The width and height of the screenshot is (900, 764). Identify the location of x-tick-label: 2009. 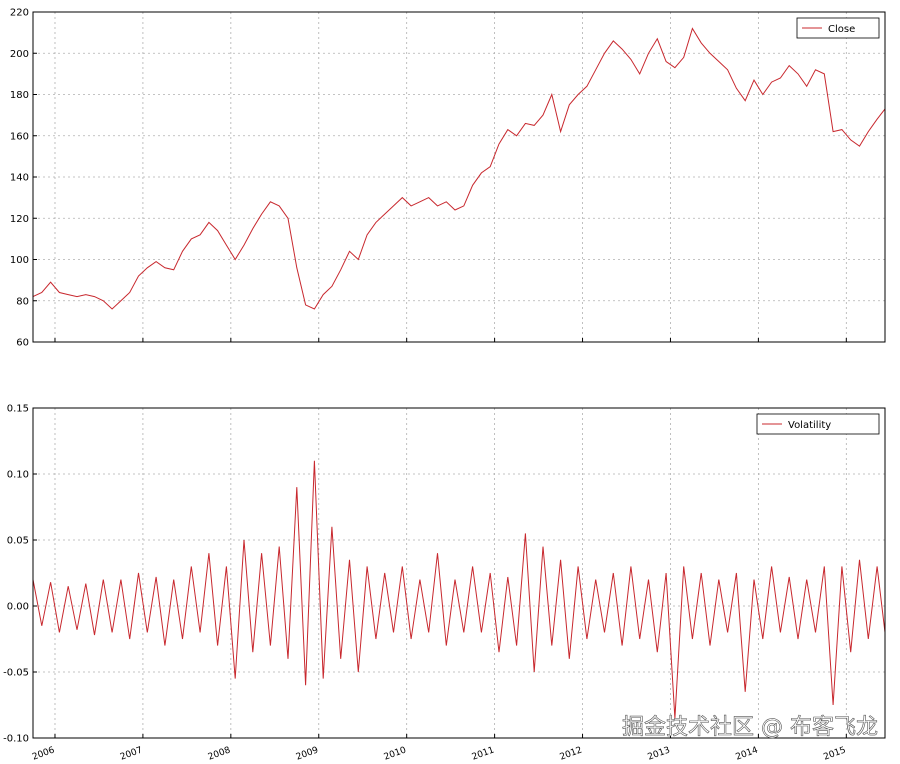
(307, 753).